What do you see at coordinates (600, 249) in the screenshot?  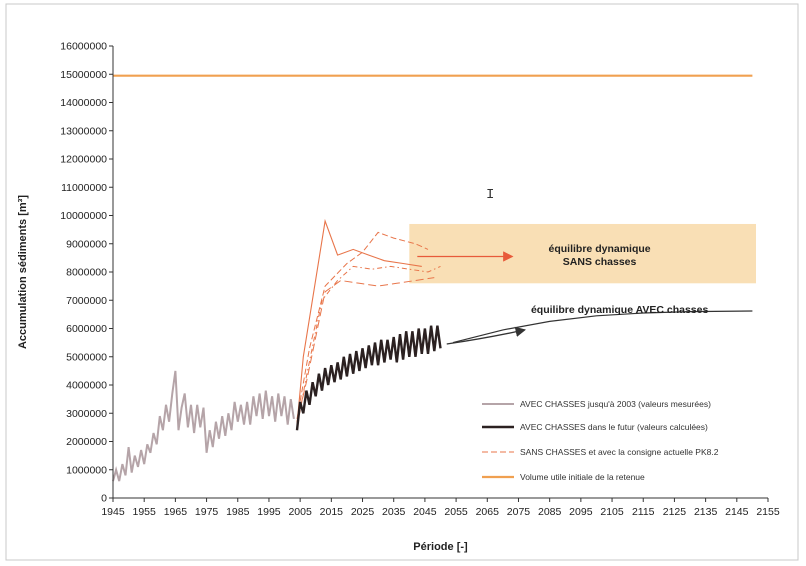 I see `annotation-sans-line1: équilibre dynamique` at bounding box center [600, 249].